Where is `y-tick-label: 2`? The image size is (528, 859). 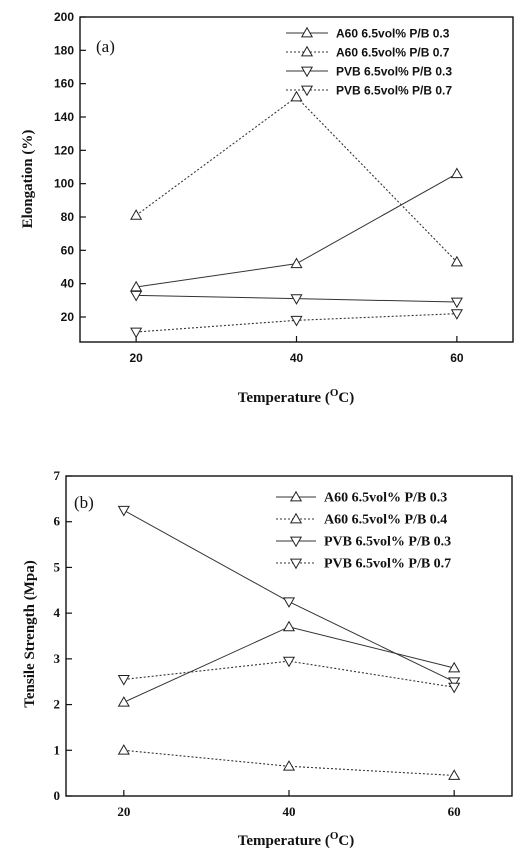
y-tick-label: 2 is located at coordinates (57, 704).